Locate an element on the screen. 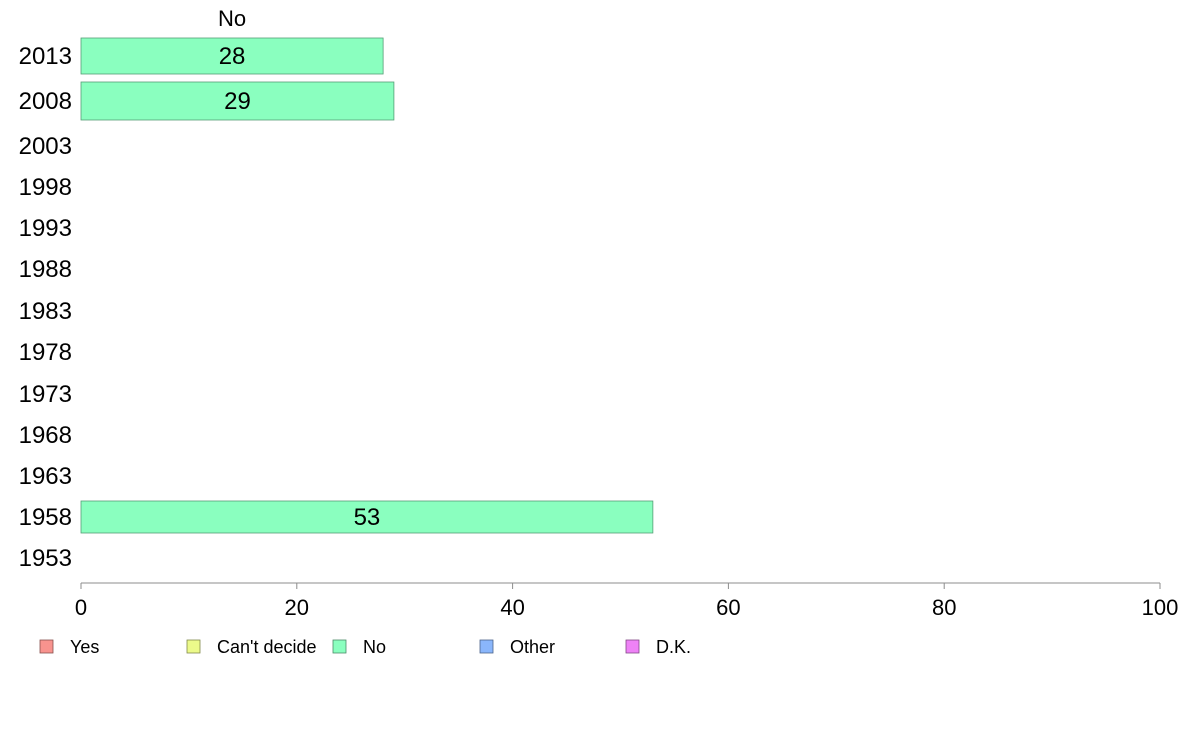  legend-label-other: Other is located at coordinates (532, 647).